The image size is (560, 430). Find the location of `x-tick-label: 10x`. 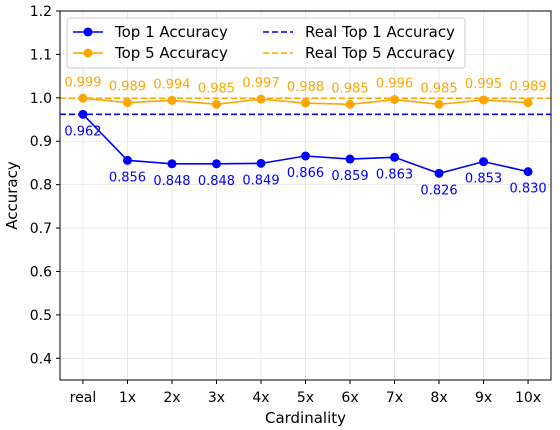

x-tick-label: 10x is located at coordinates (528, 398).